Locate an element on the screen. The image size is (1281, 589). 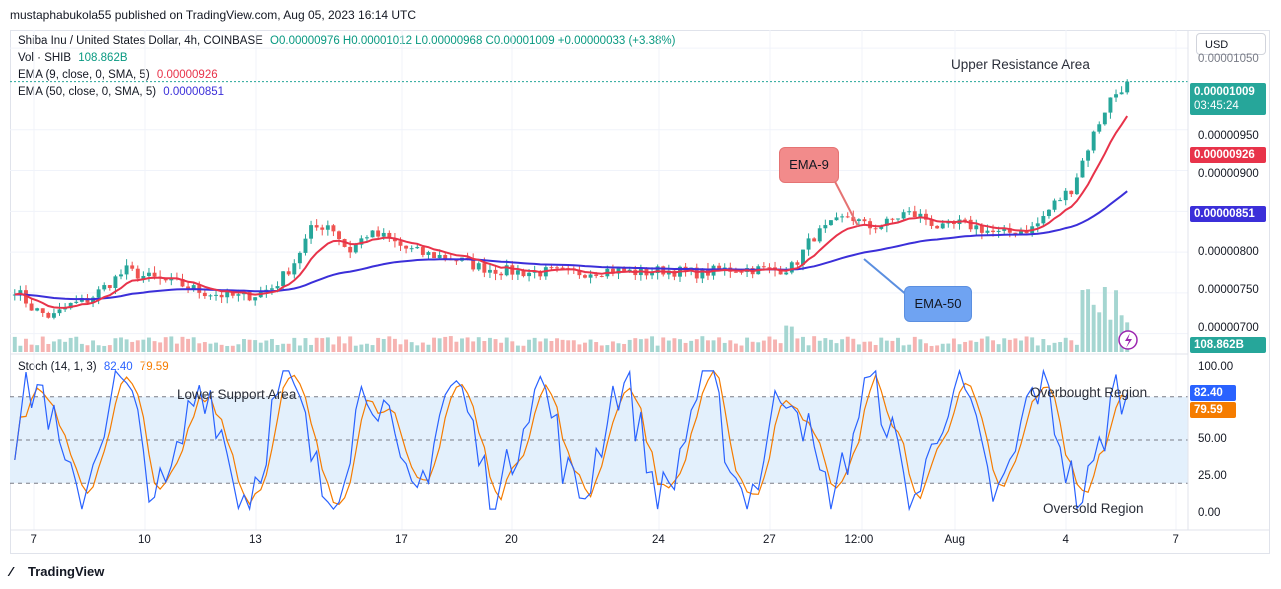
ema50-label: EMA (50, close, 0, SMA, 5) is located at coordinates (87, 92).